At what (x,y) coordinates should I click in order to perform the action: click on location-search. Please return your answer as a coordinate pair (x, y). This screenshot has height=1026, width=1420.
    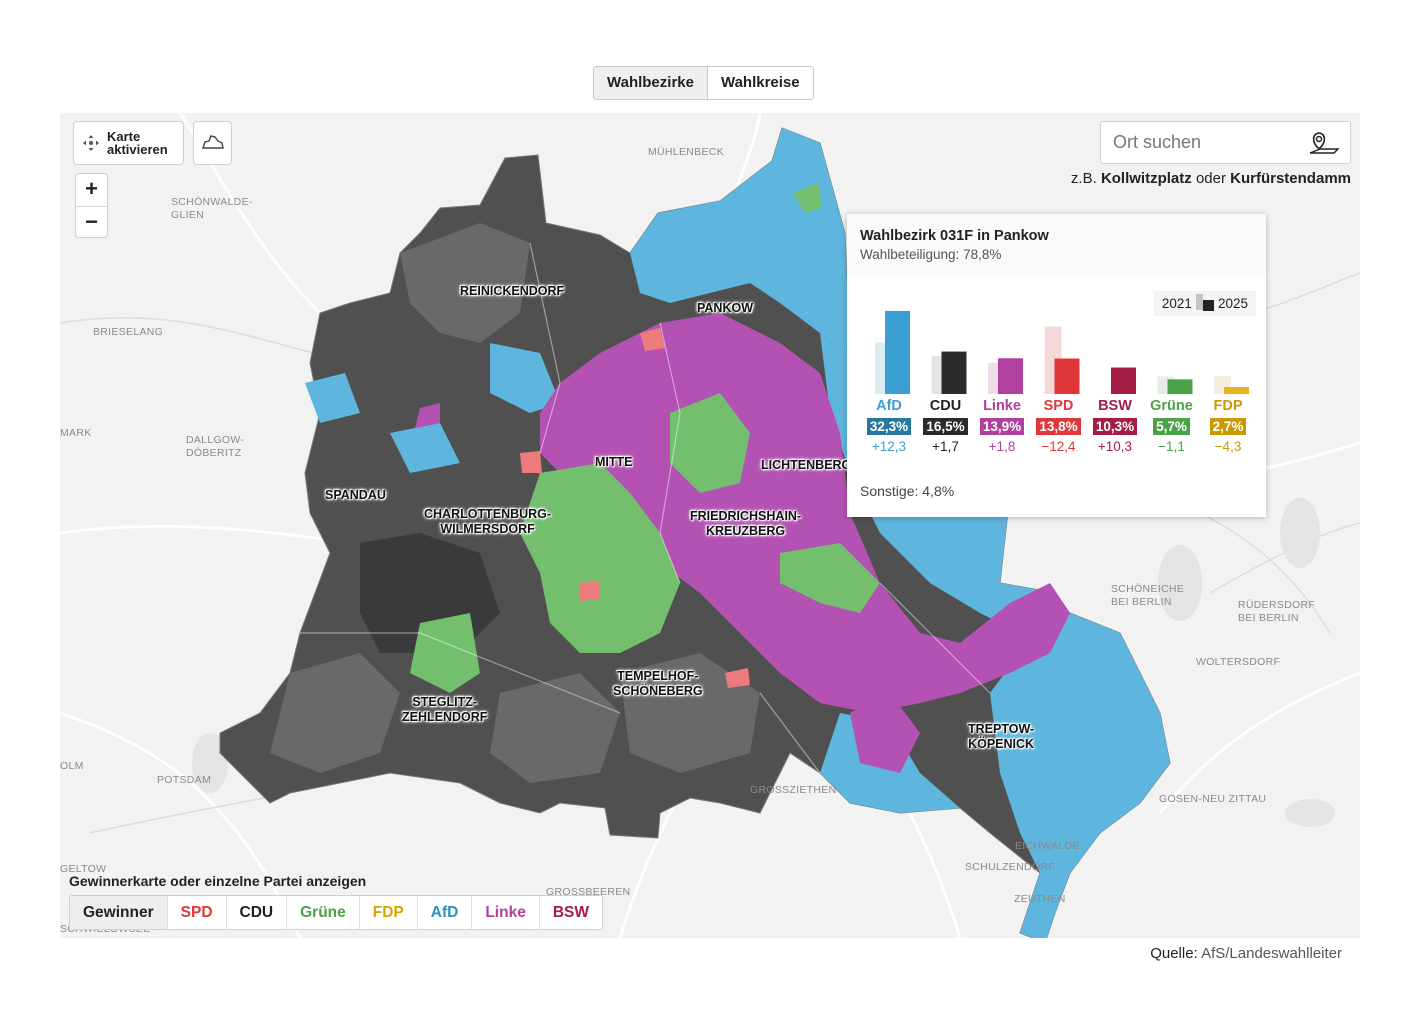
    Looking at the image, I should click on (1225, 142).